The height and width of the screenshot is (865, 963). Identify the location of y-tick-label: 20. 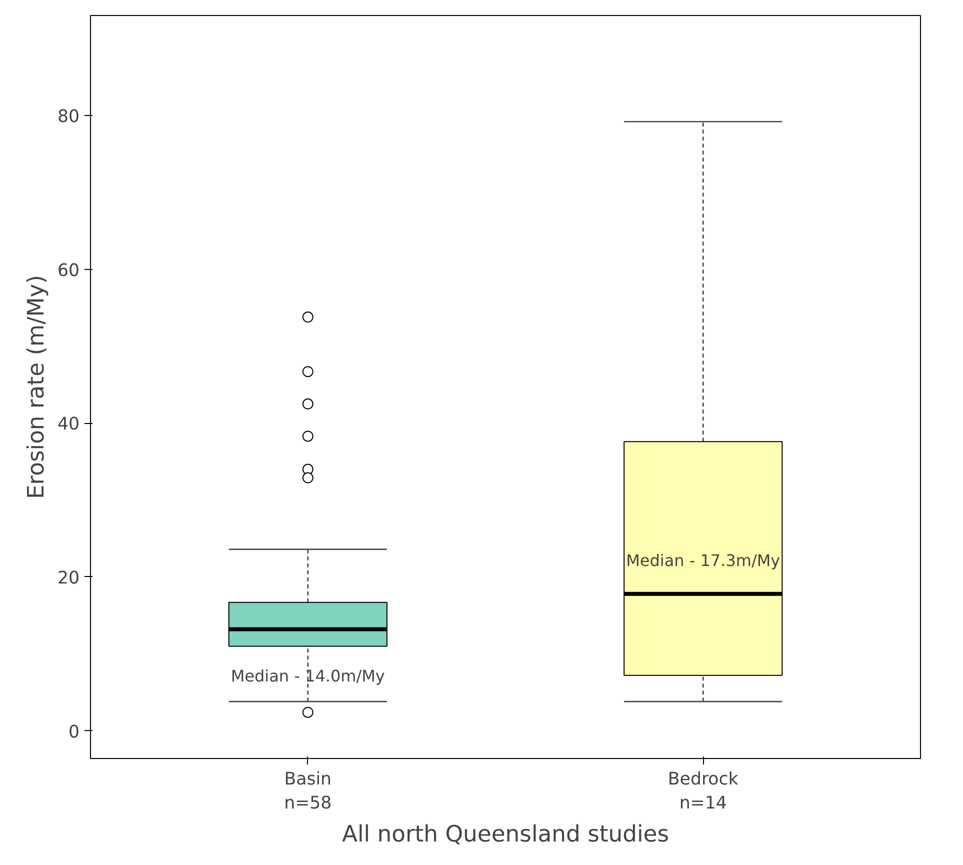
(68, 578).